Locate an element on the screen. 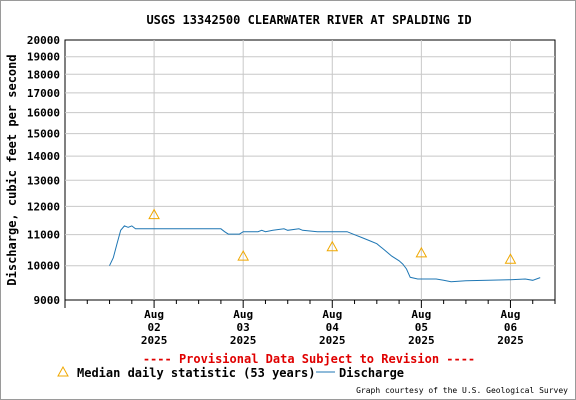  y-tick-label: 18000 is located at coordinates (43, 74).